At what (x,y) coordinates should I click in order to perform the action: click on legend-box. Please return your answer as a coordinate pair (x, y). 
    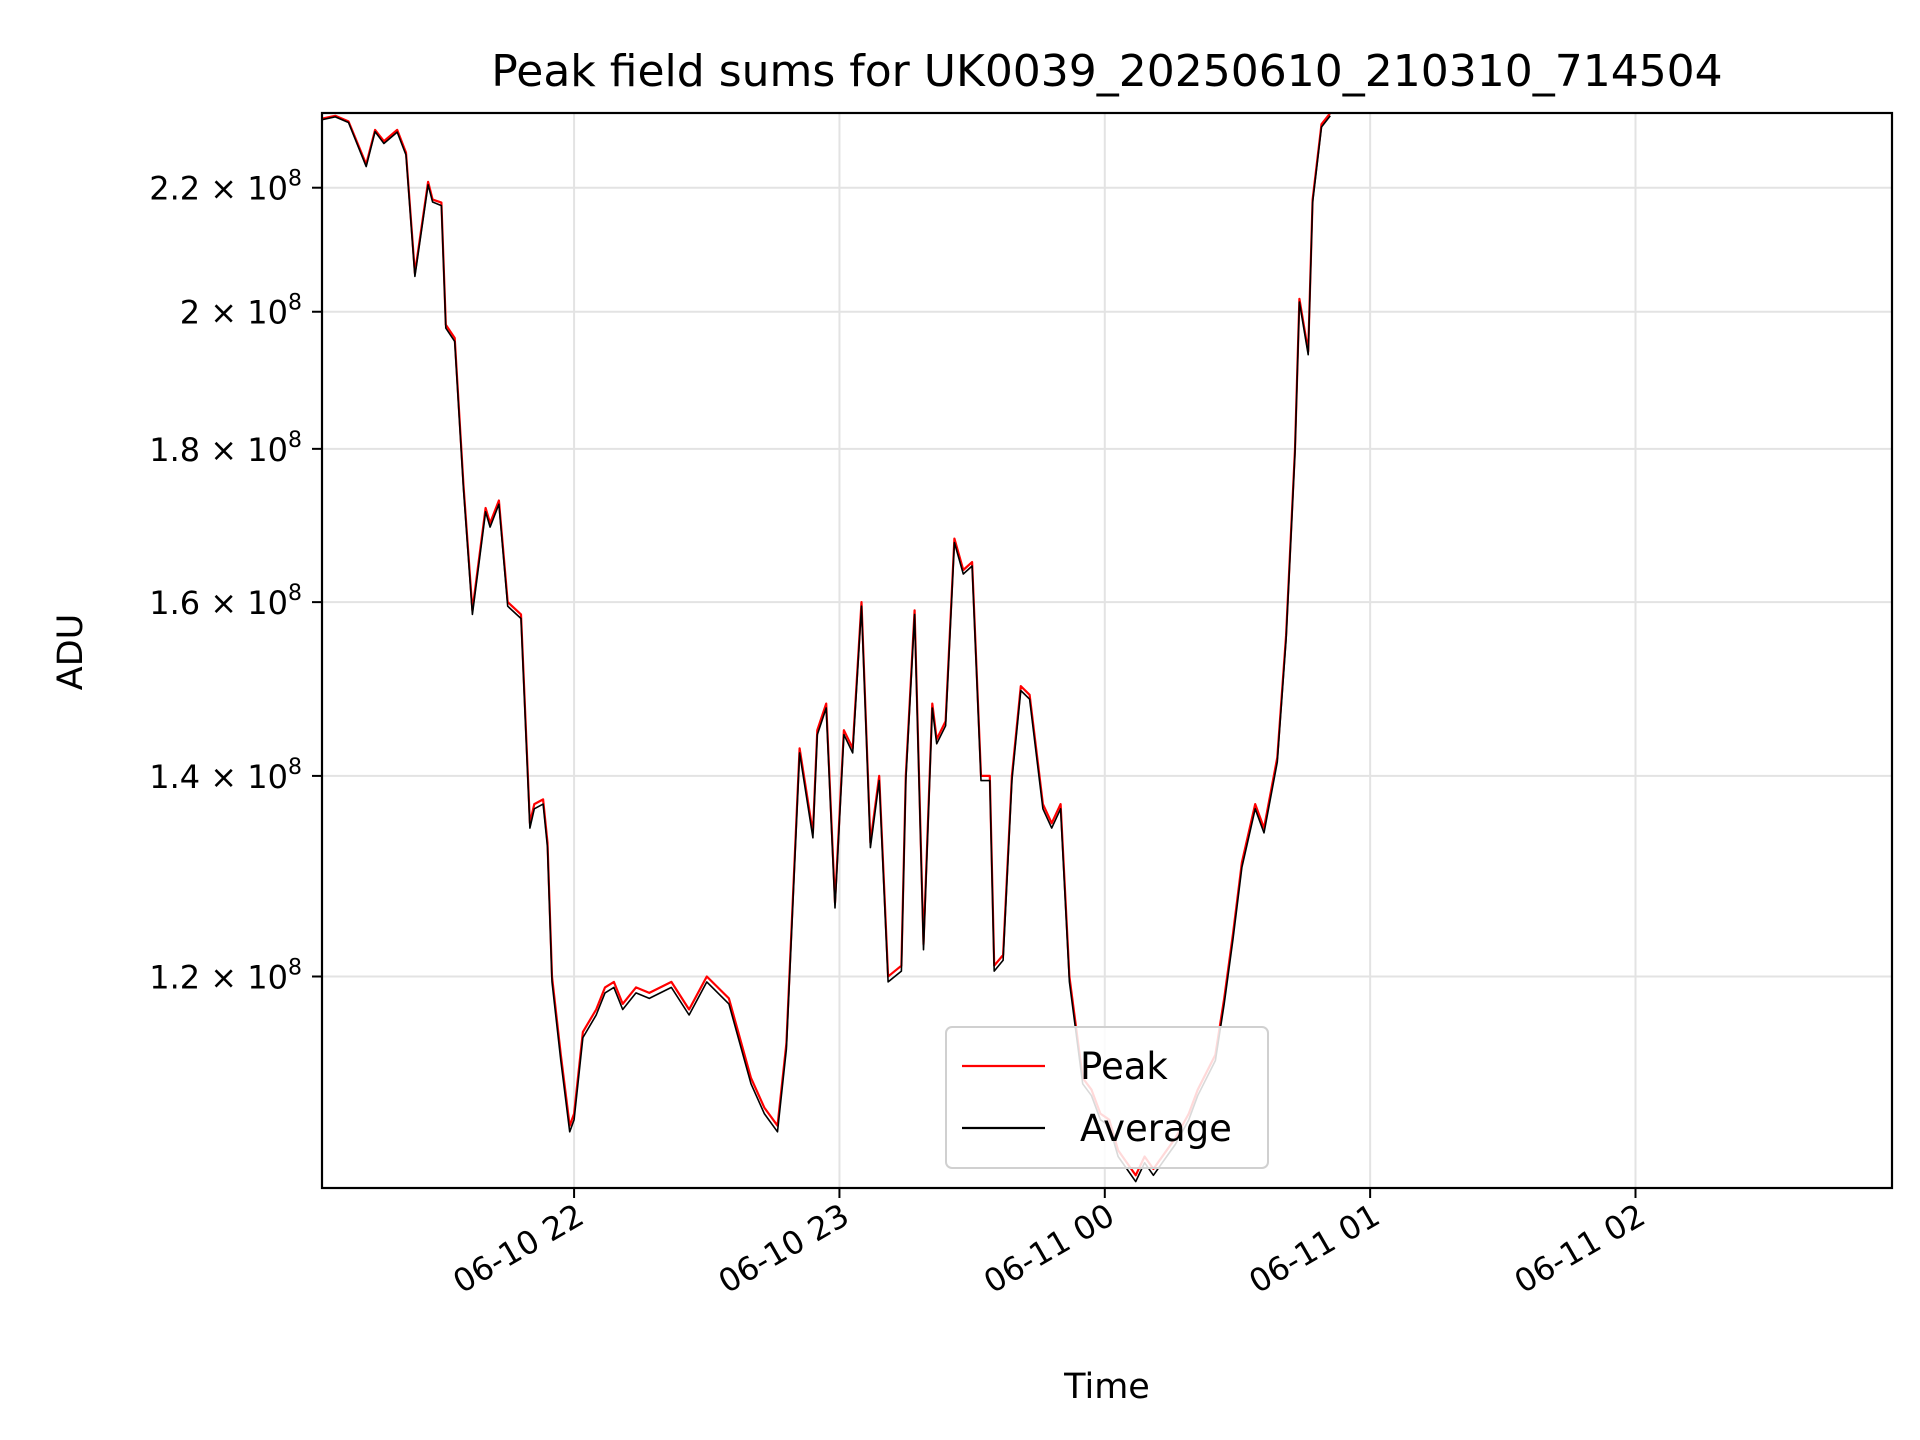
    Looking at the image, I should click on (1107, 1097).